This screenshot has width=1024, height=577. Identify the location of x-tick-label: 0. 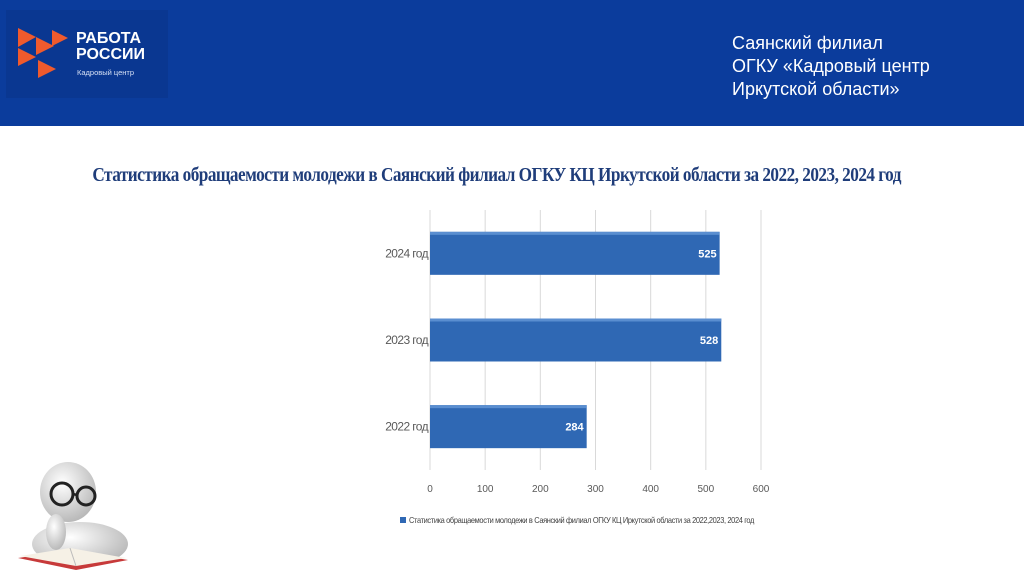
(430, 489).